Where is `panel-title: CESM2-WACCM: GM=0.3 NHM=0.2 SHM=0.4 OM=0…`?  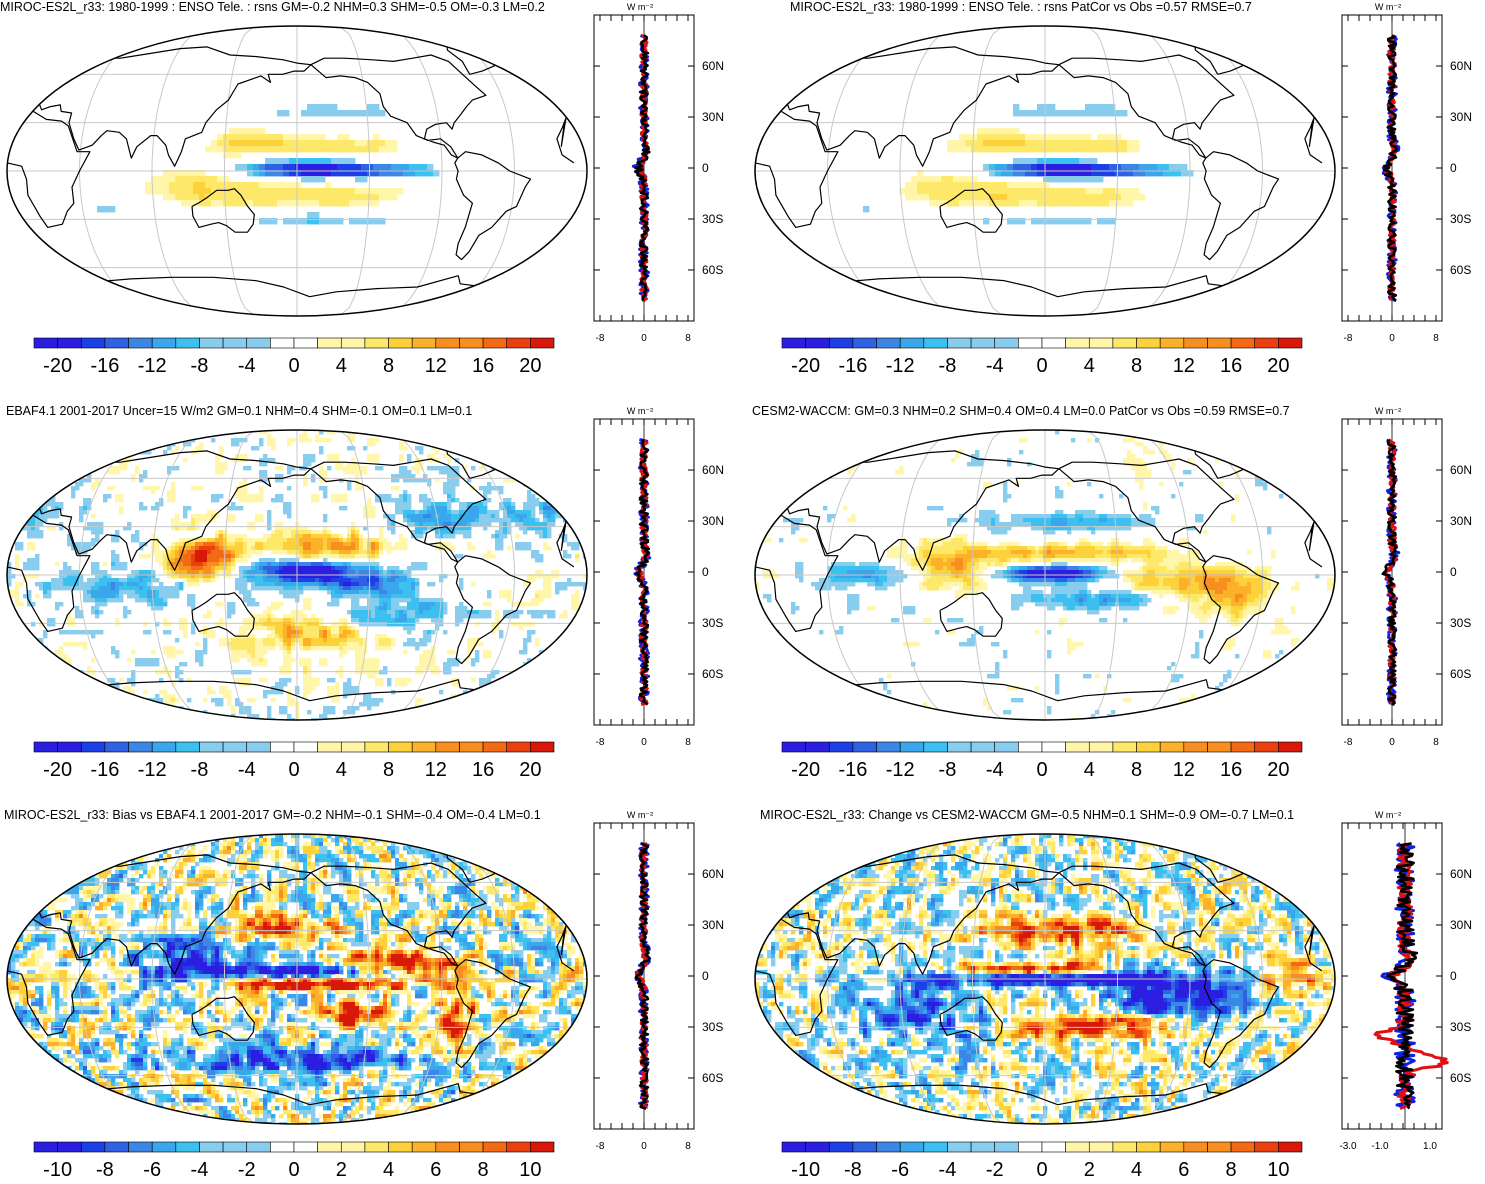
panel-title: CESM2-WACCM: GM=0.3 NHM=0.2 SHM=0.4 OM=0… is located at coordinates (1021, 411).